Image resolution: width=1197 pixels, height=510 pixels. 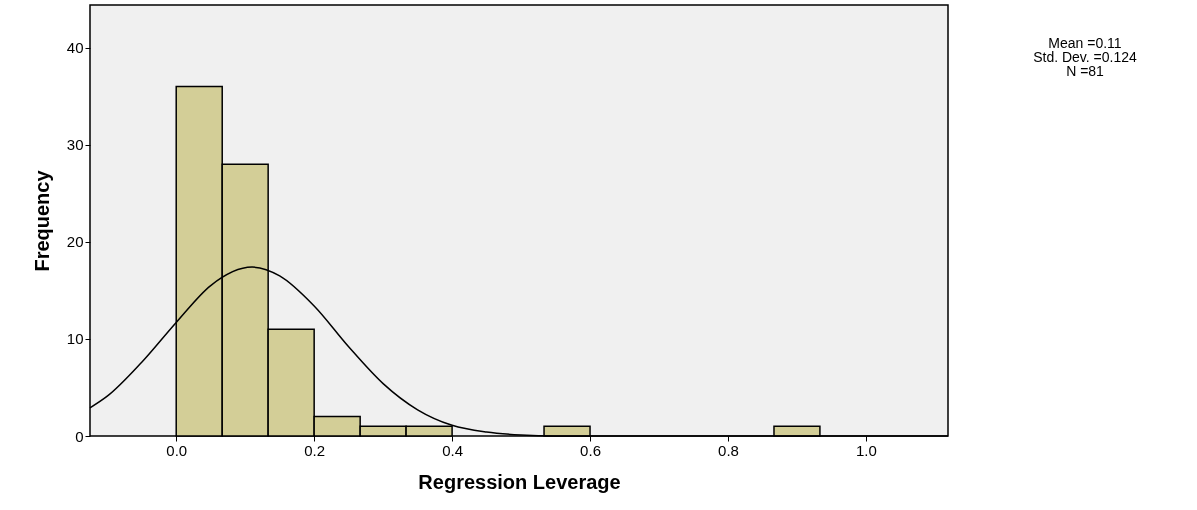 I want to click on x-axis-title: Regression Leverage, so click(x=519, y=481).